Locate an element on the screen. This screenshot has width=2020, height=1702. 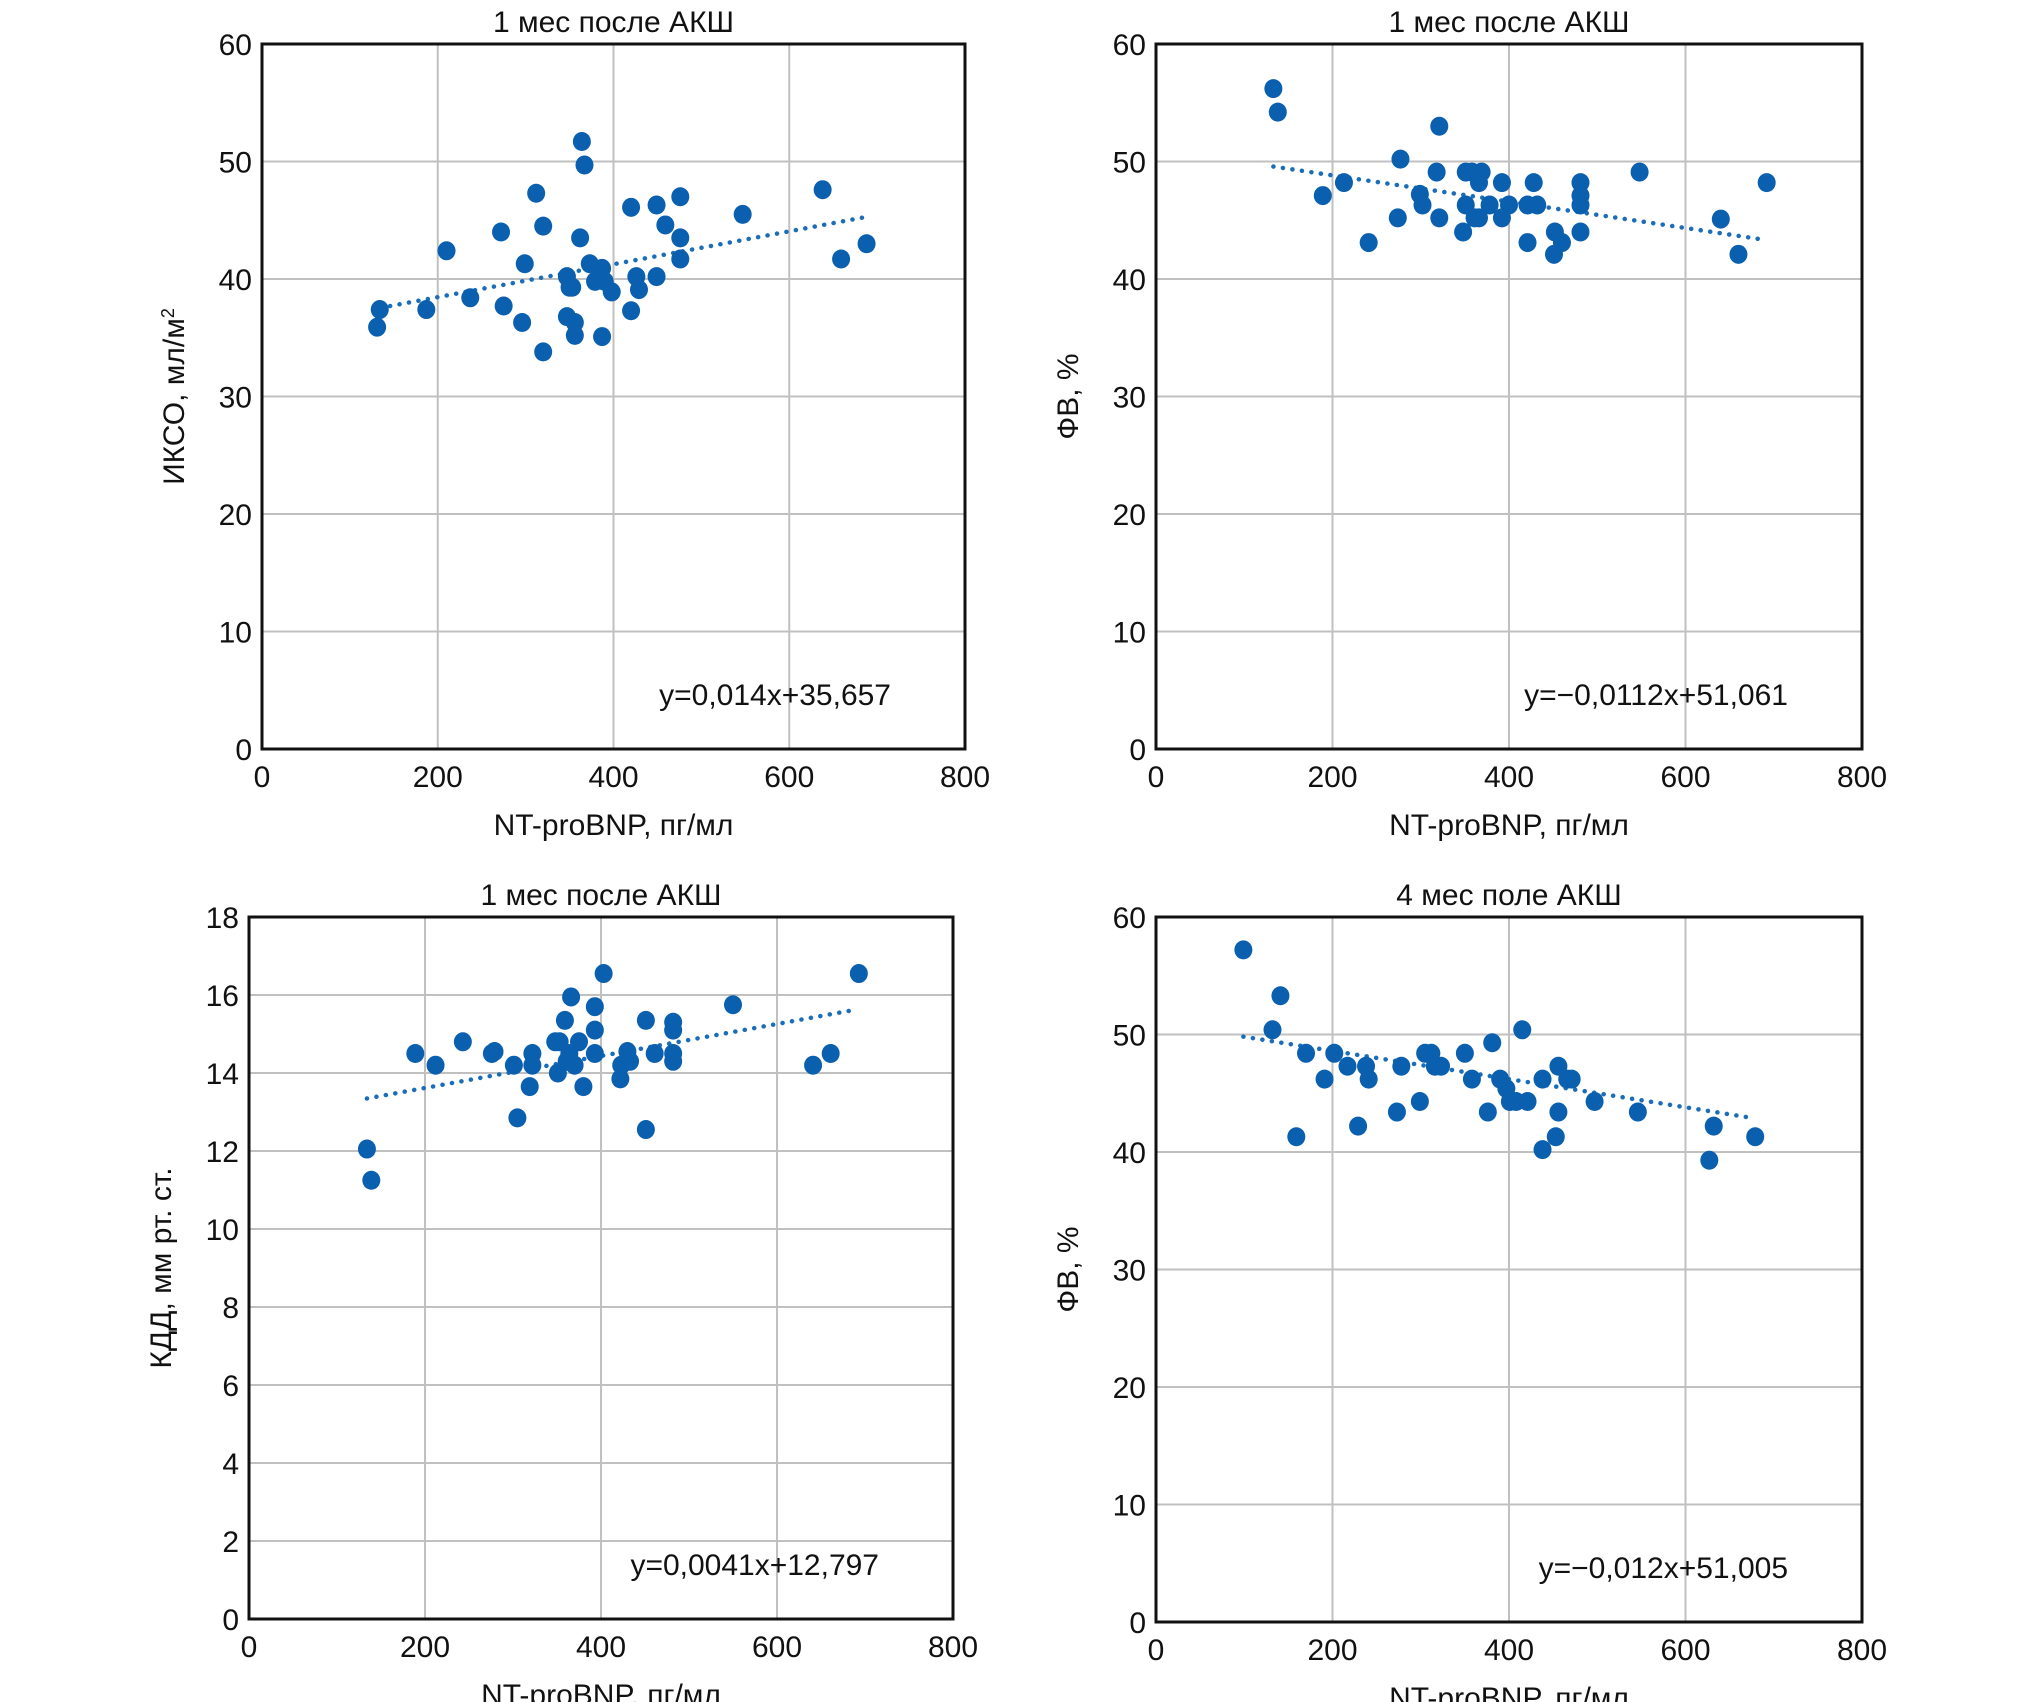
x-tick-label: 600 is located at coordinates (789, 777).